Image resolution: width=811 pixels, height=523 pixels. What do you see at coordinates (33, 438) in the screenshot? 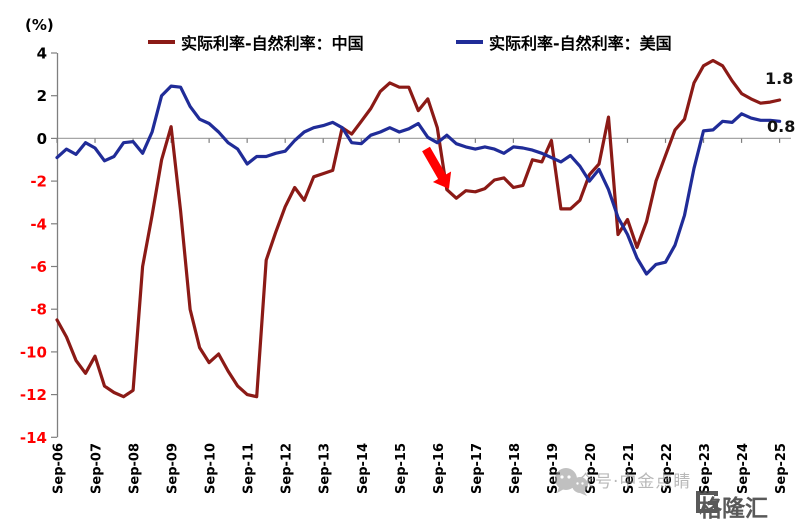
I see `y-tick-label: -14` at bounding box center [33, 438].